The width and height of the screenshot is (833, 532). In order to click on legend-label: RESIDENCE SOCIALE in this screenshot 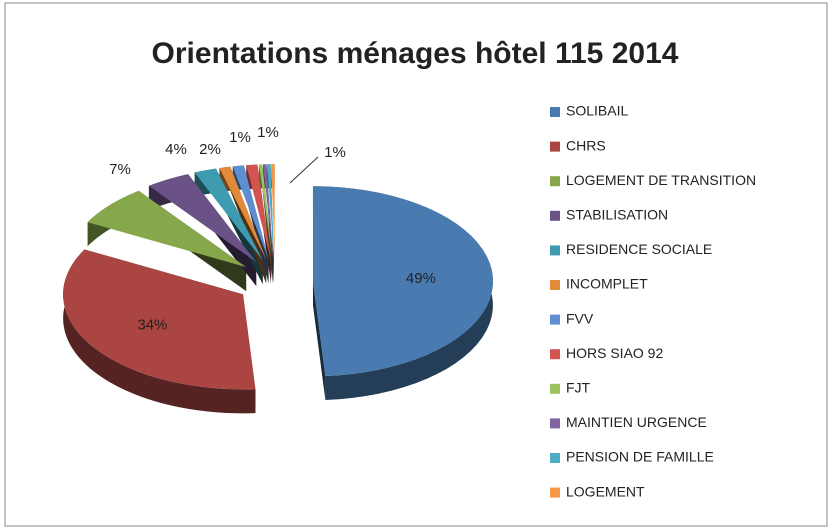, I will do `click(639, 249)`.